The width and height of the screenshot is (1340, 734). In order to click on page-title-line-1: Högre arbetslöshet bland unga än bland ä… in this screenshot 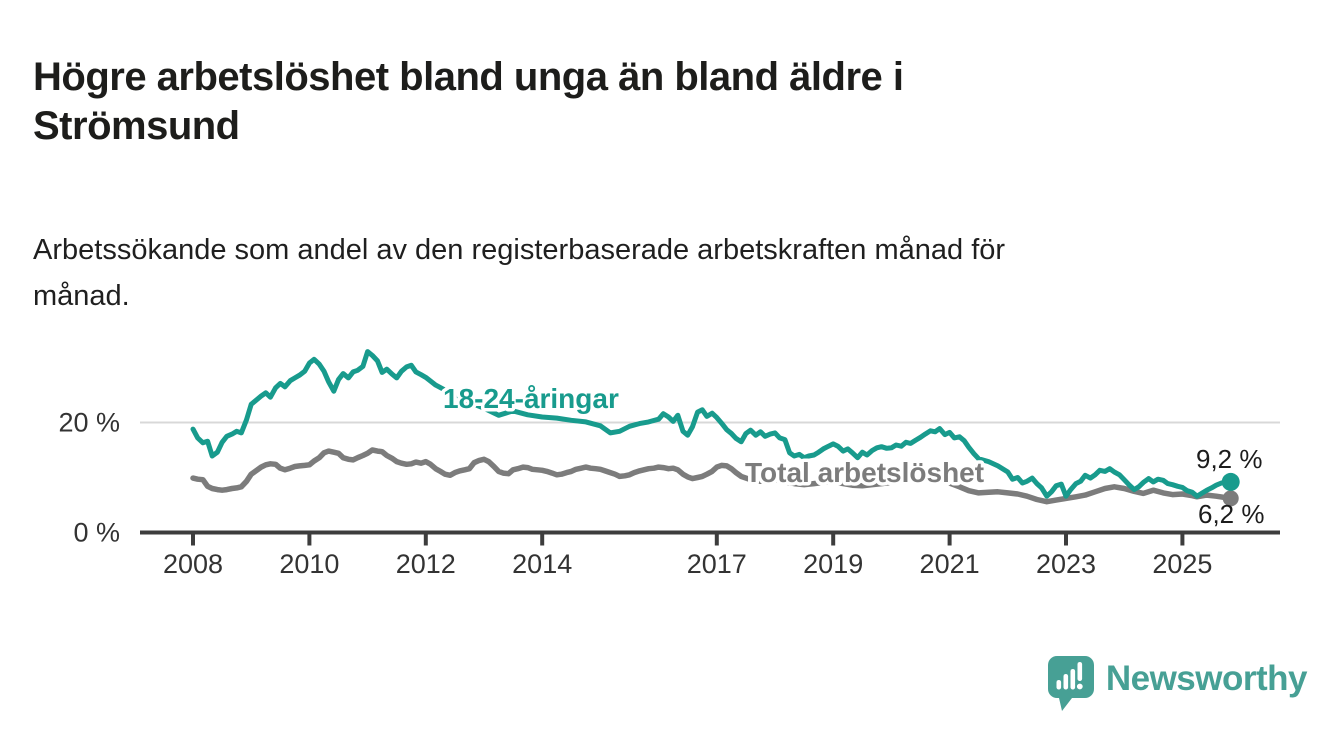, I will do `click(468, 76)`.